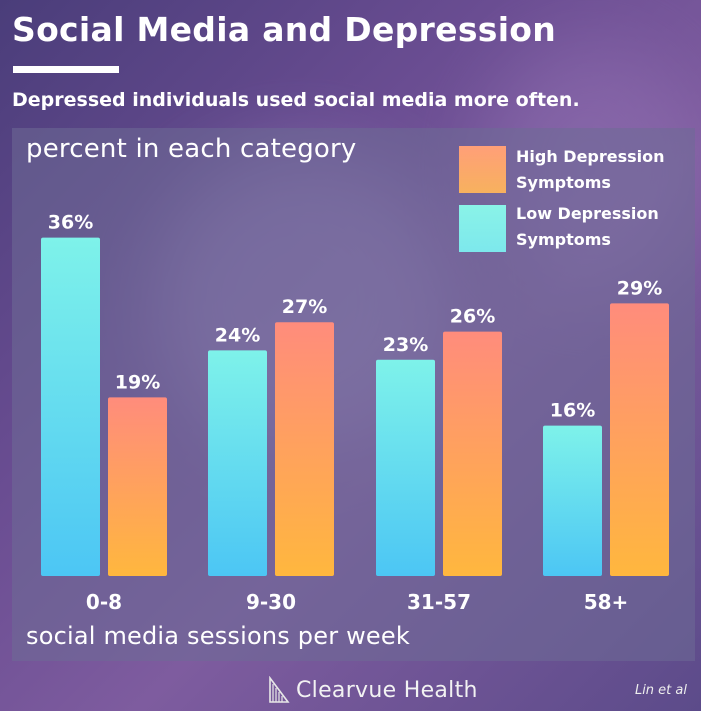 This screenshot has width=701, height=711. Describe the element at coordinates (137, 382) in the screenshot. I see `data-label-high-0-8: 19%` at that location.